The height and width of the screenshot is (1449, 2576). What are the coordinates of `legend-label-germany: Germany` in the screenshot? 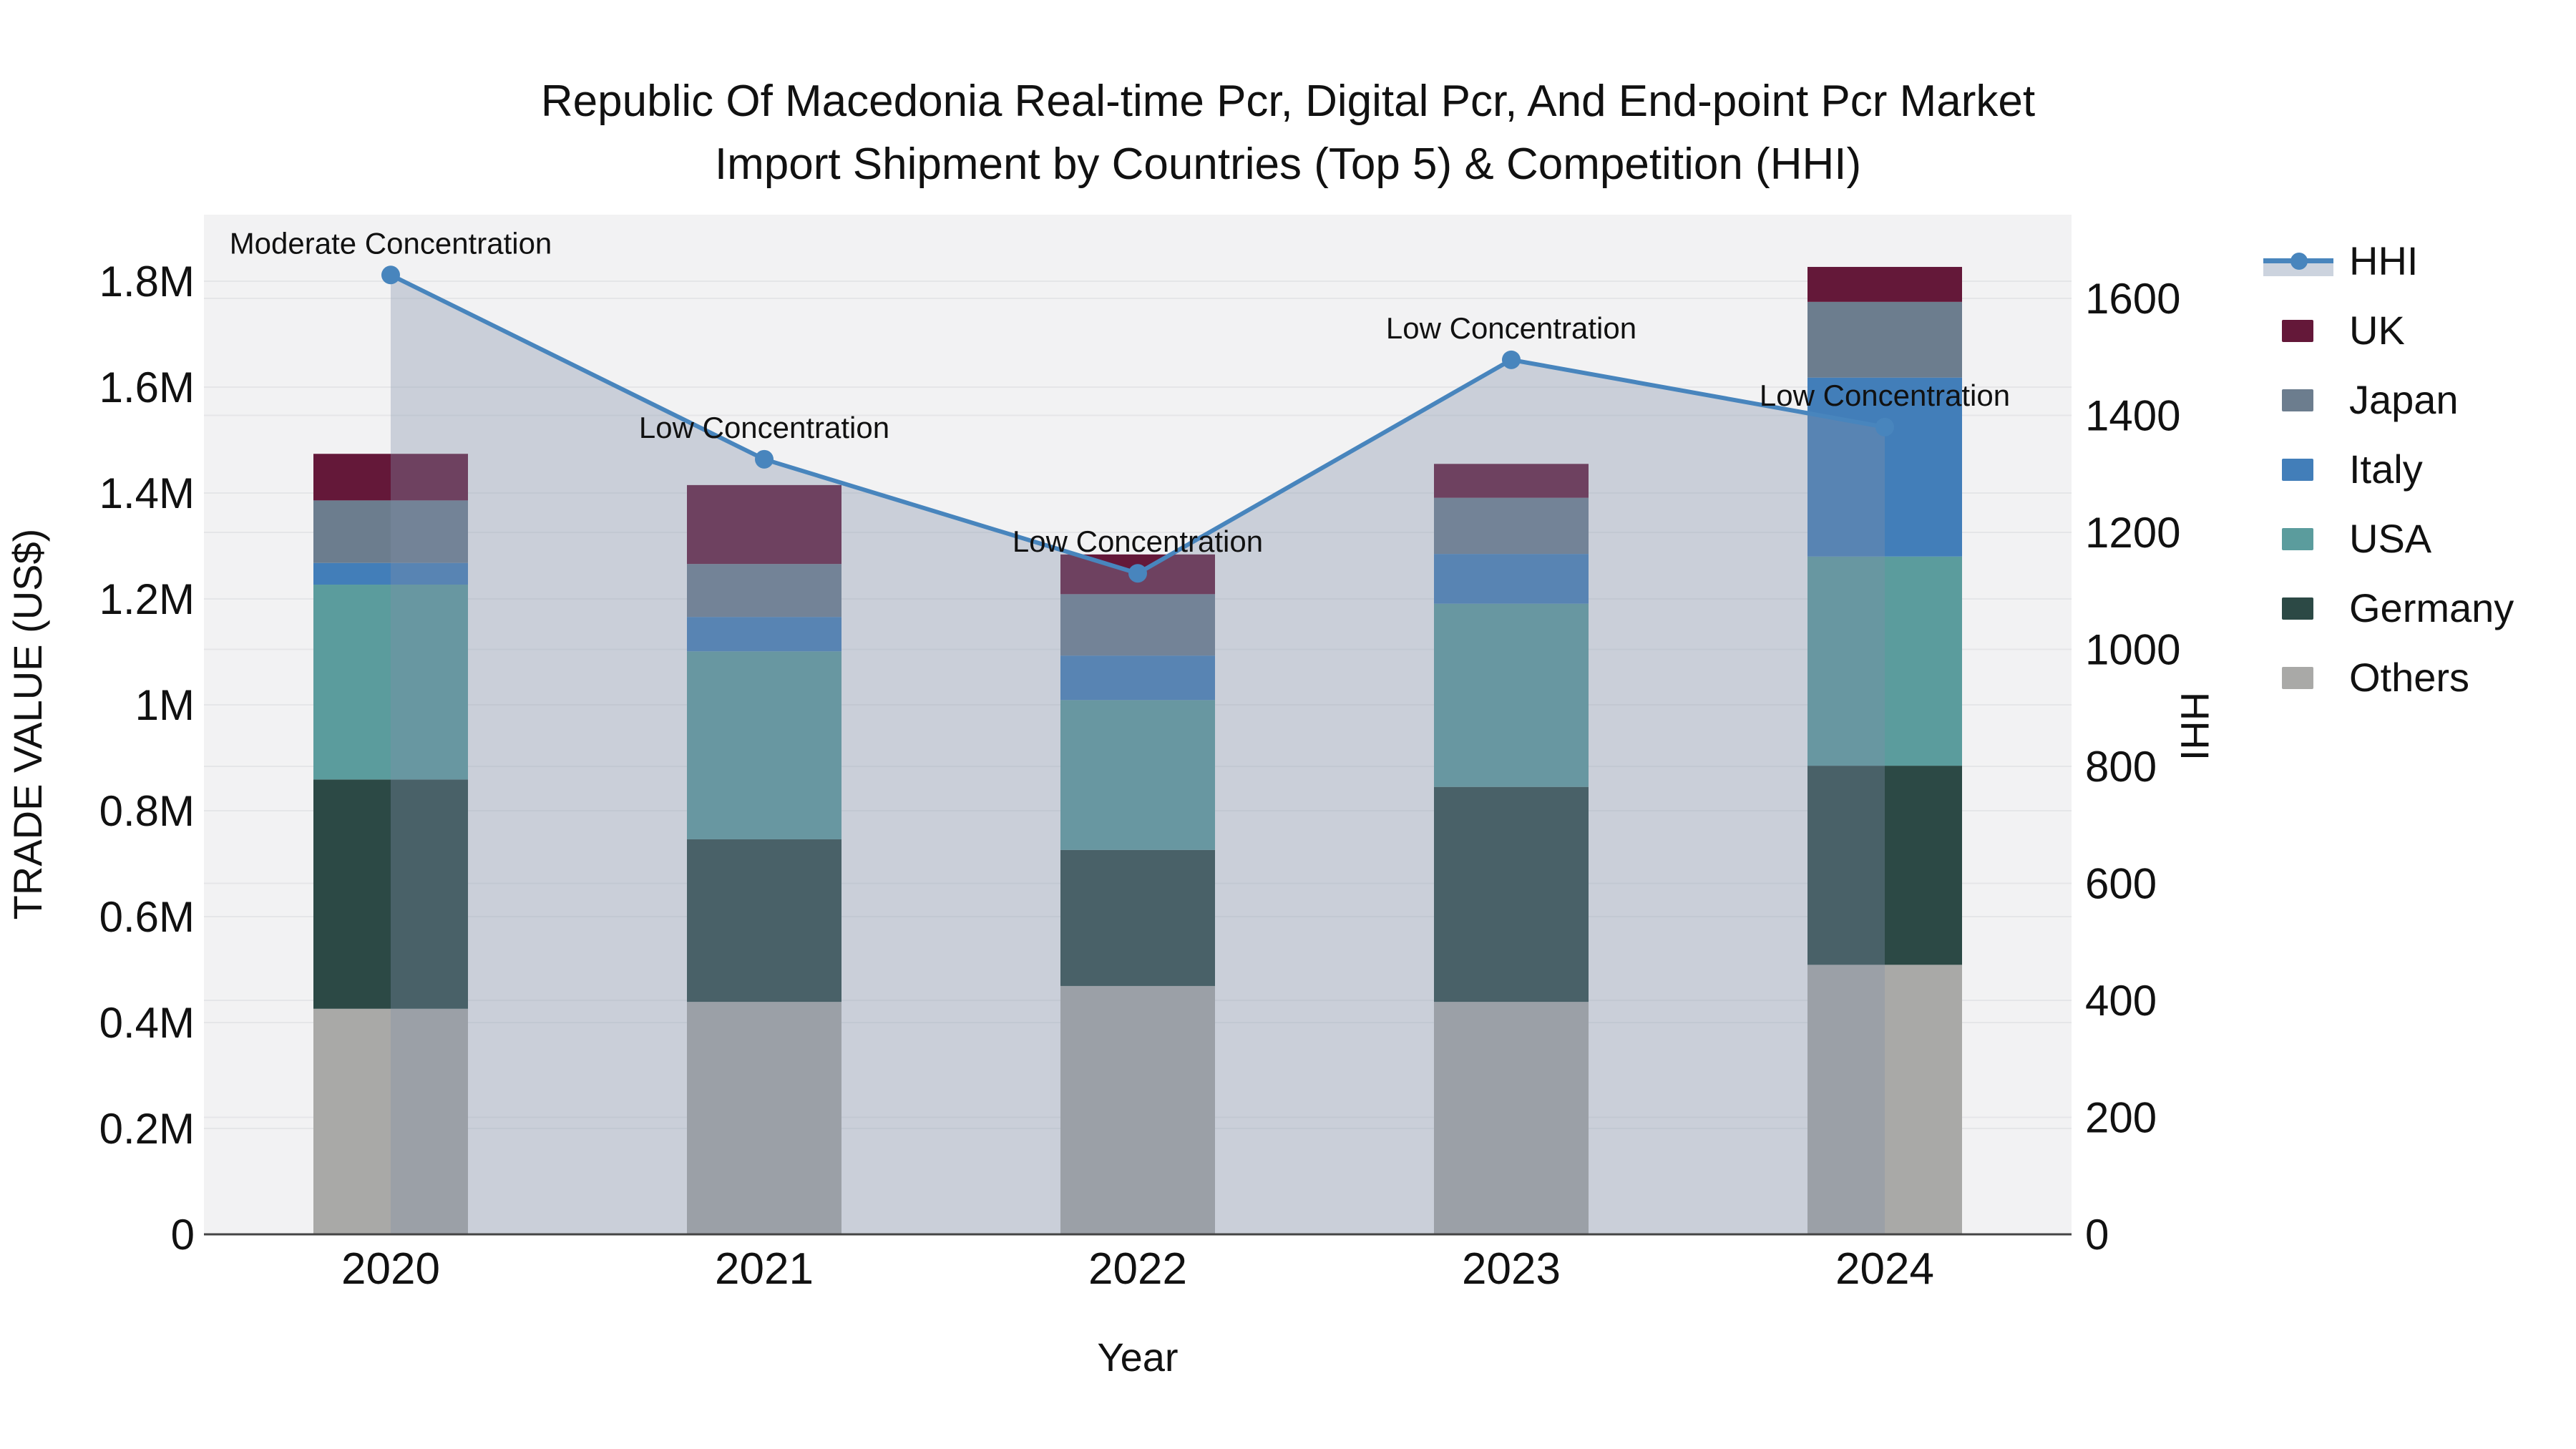 It's located at (2431, 607).